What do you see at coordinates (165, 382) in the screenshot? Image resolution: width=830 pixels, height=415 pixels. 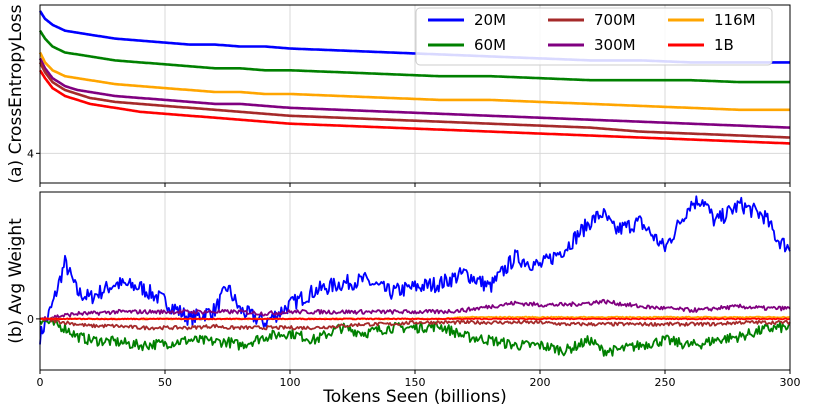 I see `x-tick-label: 50` at bounding box center [165, 382].